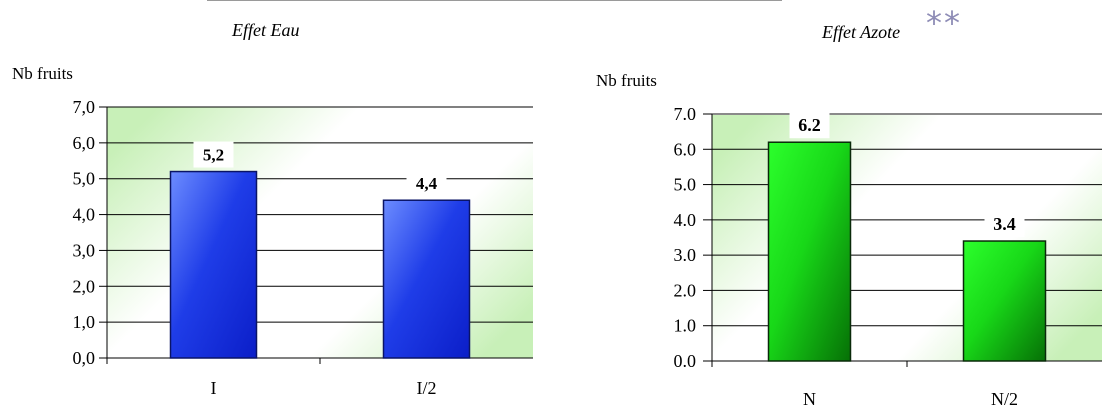 The width and height of the screenshot is (1105, 409). I want to click on data-label: 5,2, so click(213, 155).